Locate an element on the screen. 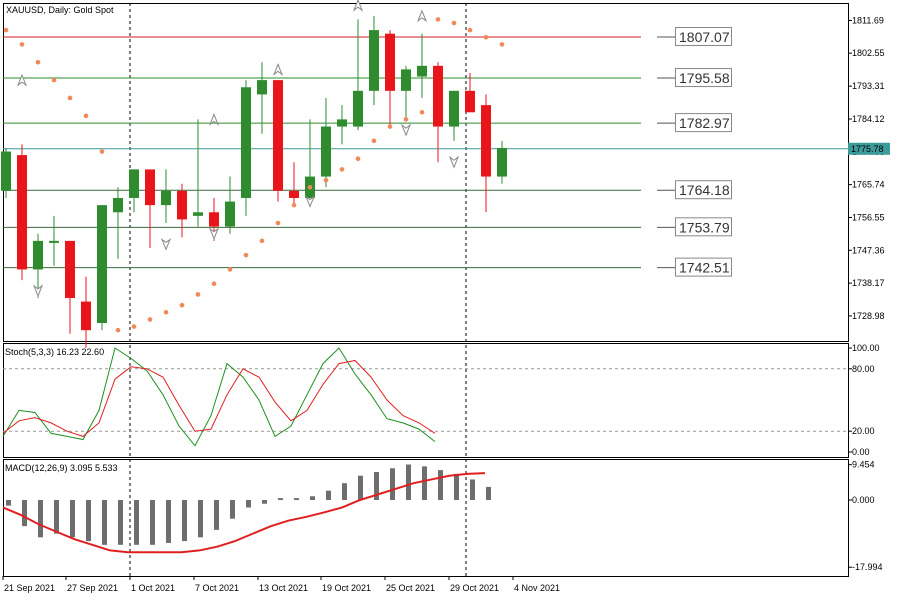  stoch-tick-label: 100.00 is located at coordinates (866, 348).